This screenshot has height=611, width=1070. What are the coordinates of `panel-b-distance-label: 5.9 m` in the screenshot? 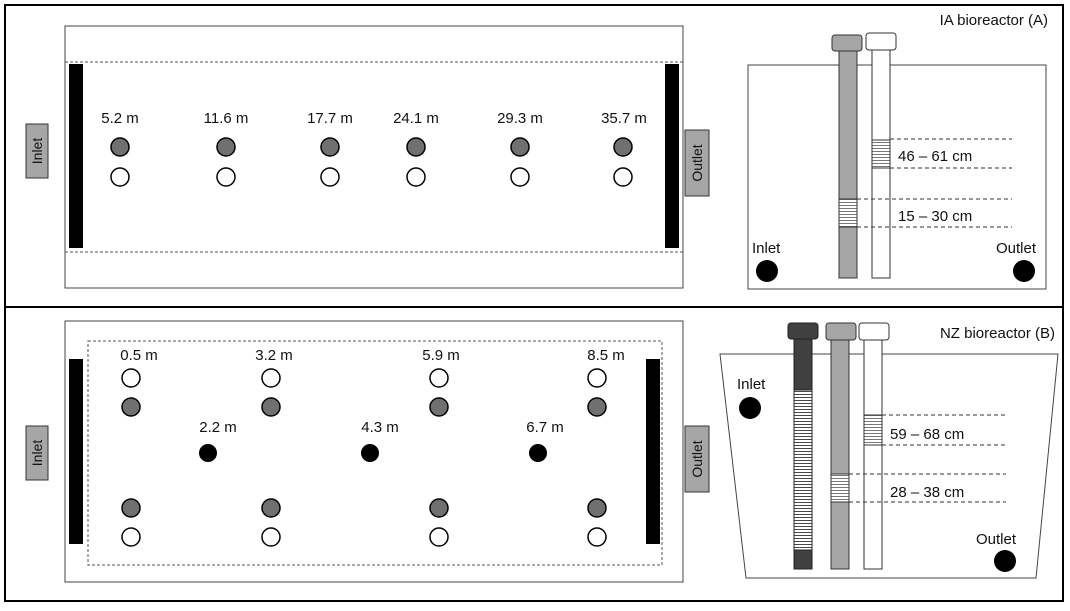 It's located at (441, 355).